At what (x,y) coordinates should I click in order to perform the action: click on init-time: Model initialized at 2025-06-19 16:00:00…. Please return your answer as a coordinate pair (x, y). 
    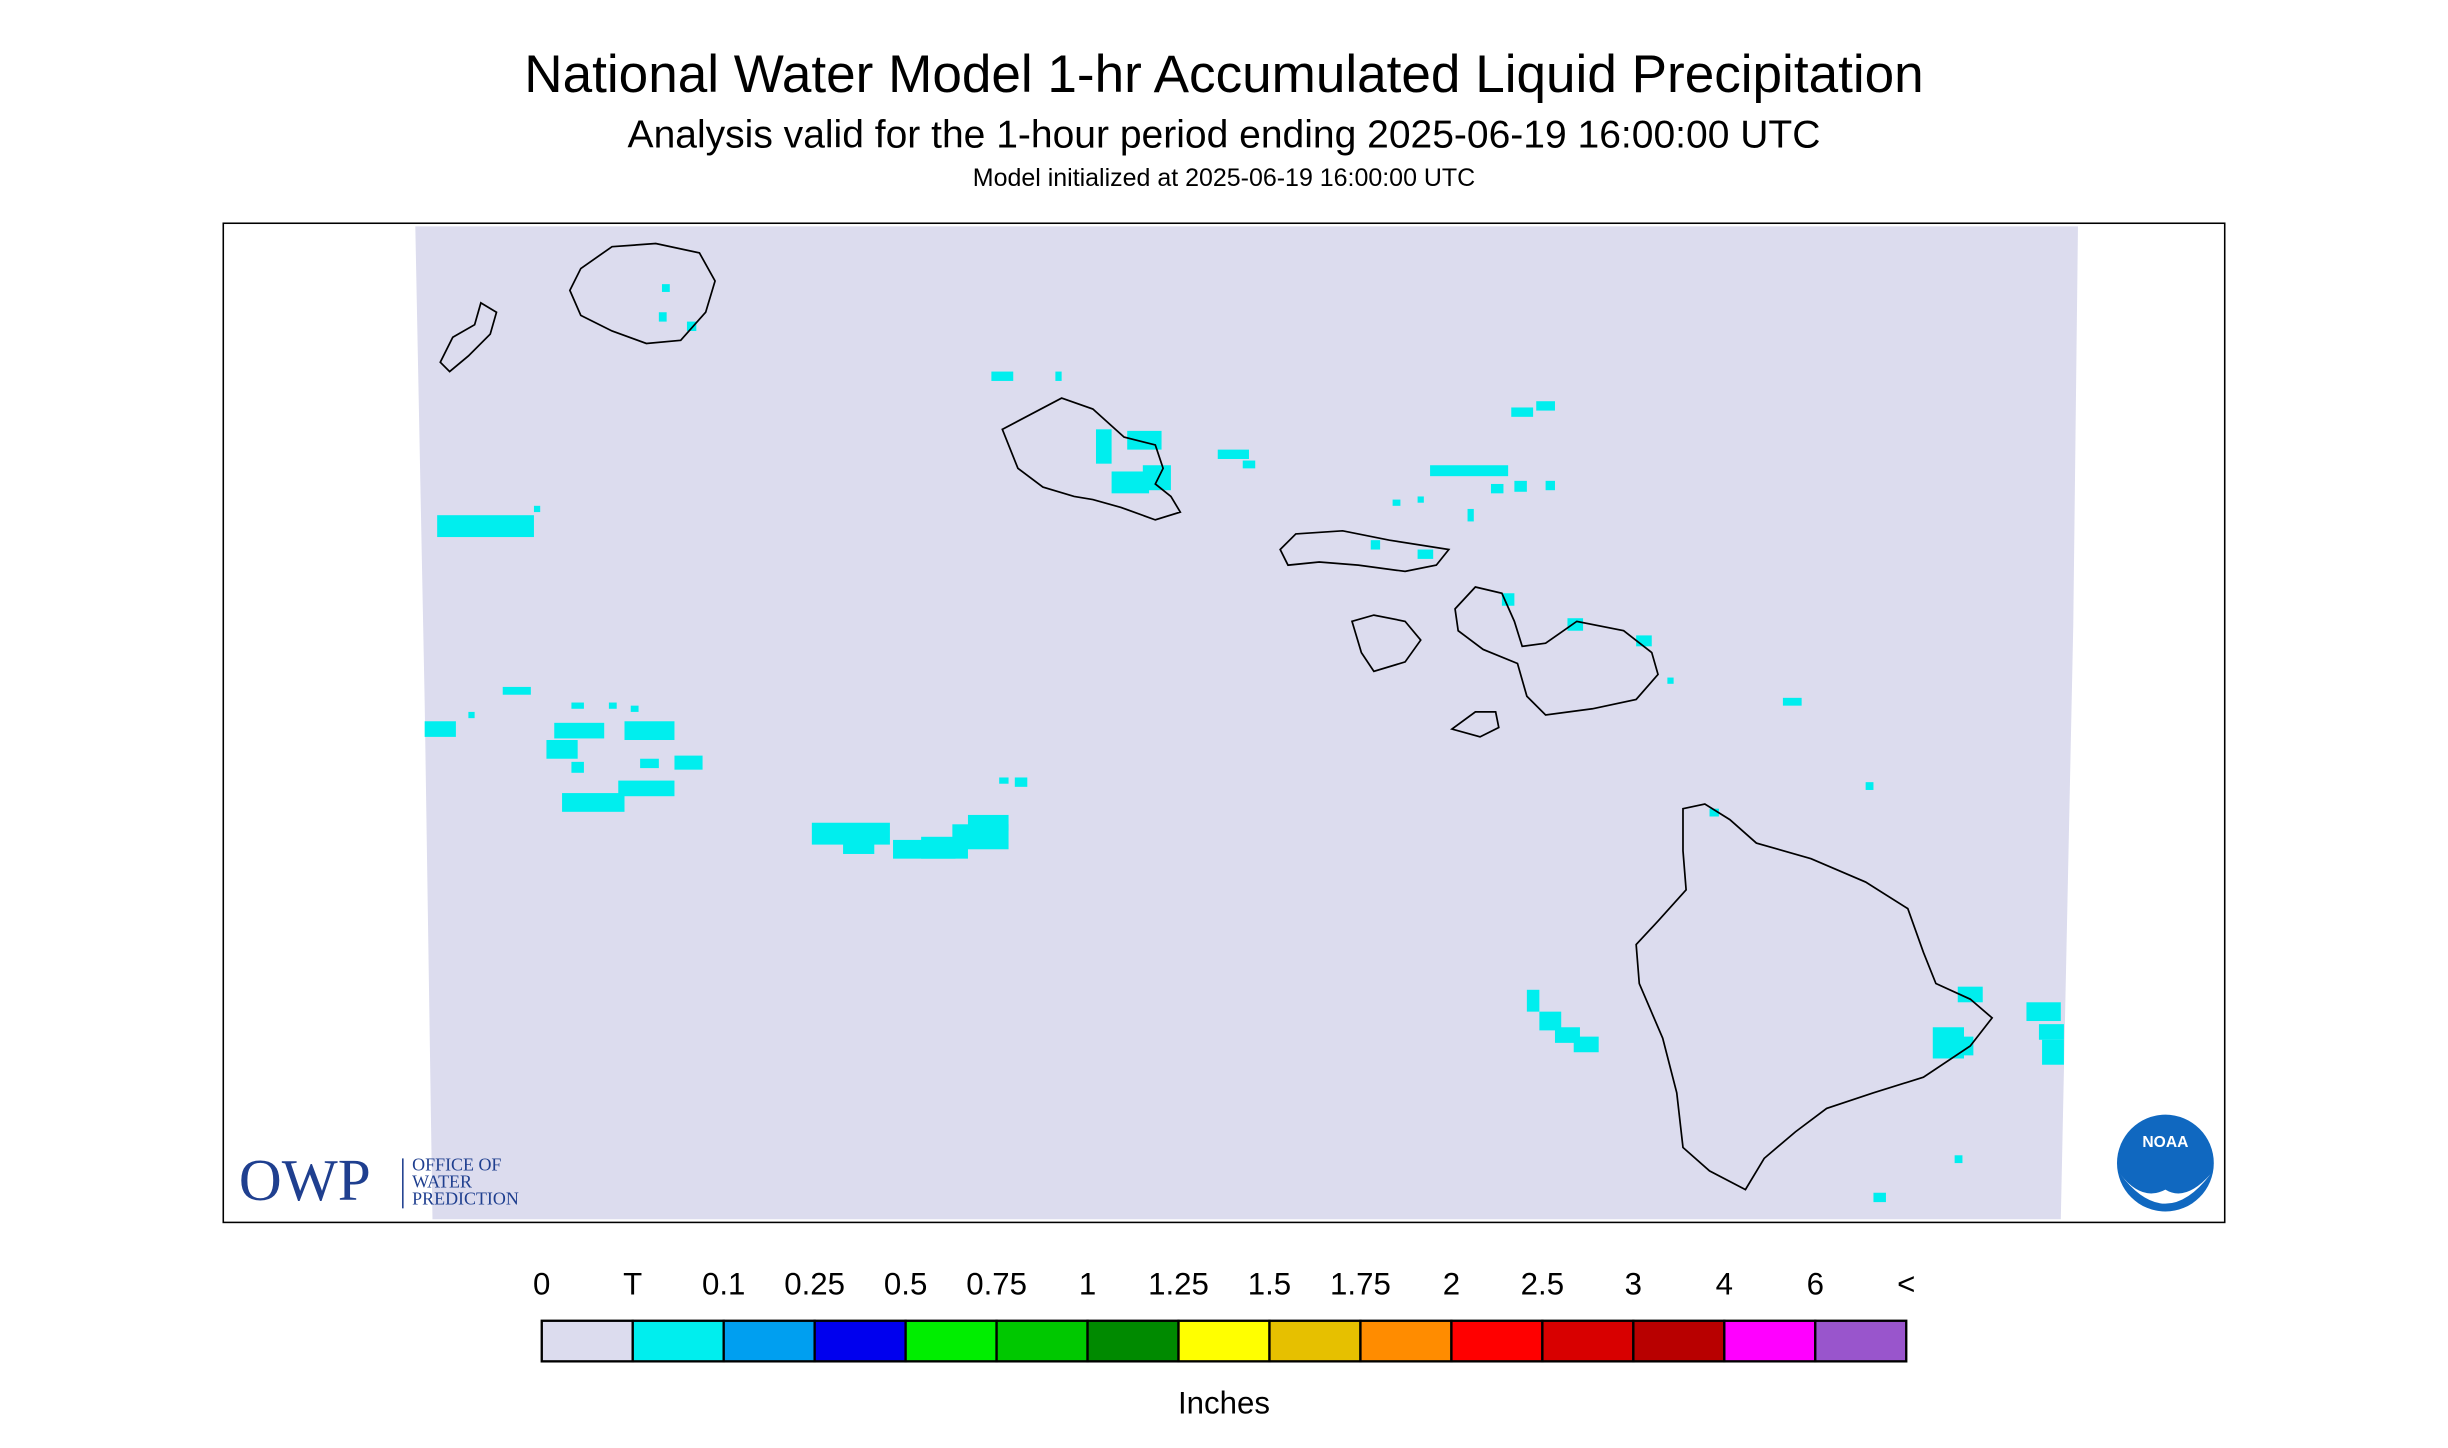
    Looking at the image, I should click on (1224, 178).